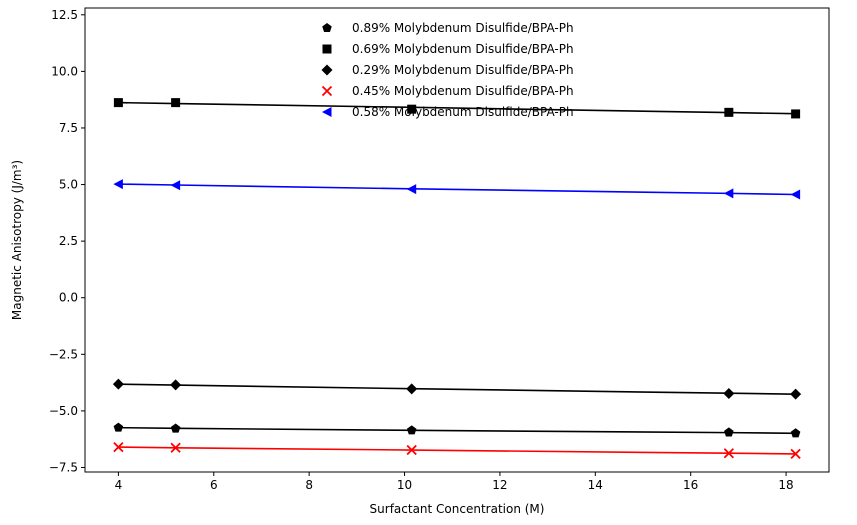  What do you see at coordinates (309, 485) in the screenshot?
I see `x-tick-label: 8` at bounding box center [309, 485].